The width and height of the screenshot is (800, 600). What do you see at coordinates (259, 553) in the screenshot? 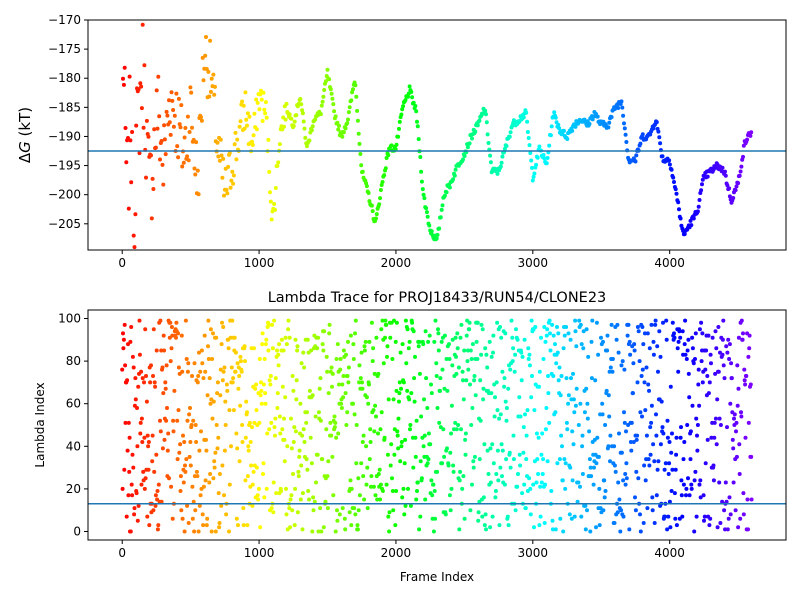
I see `x-tick-label: 1000` at bounding box center [259, 553].